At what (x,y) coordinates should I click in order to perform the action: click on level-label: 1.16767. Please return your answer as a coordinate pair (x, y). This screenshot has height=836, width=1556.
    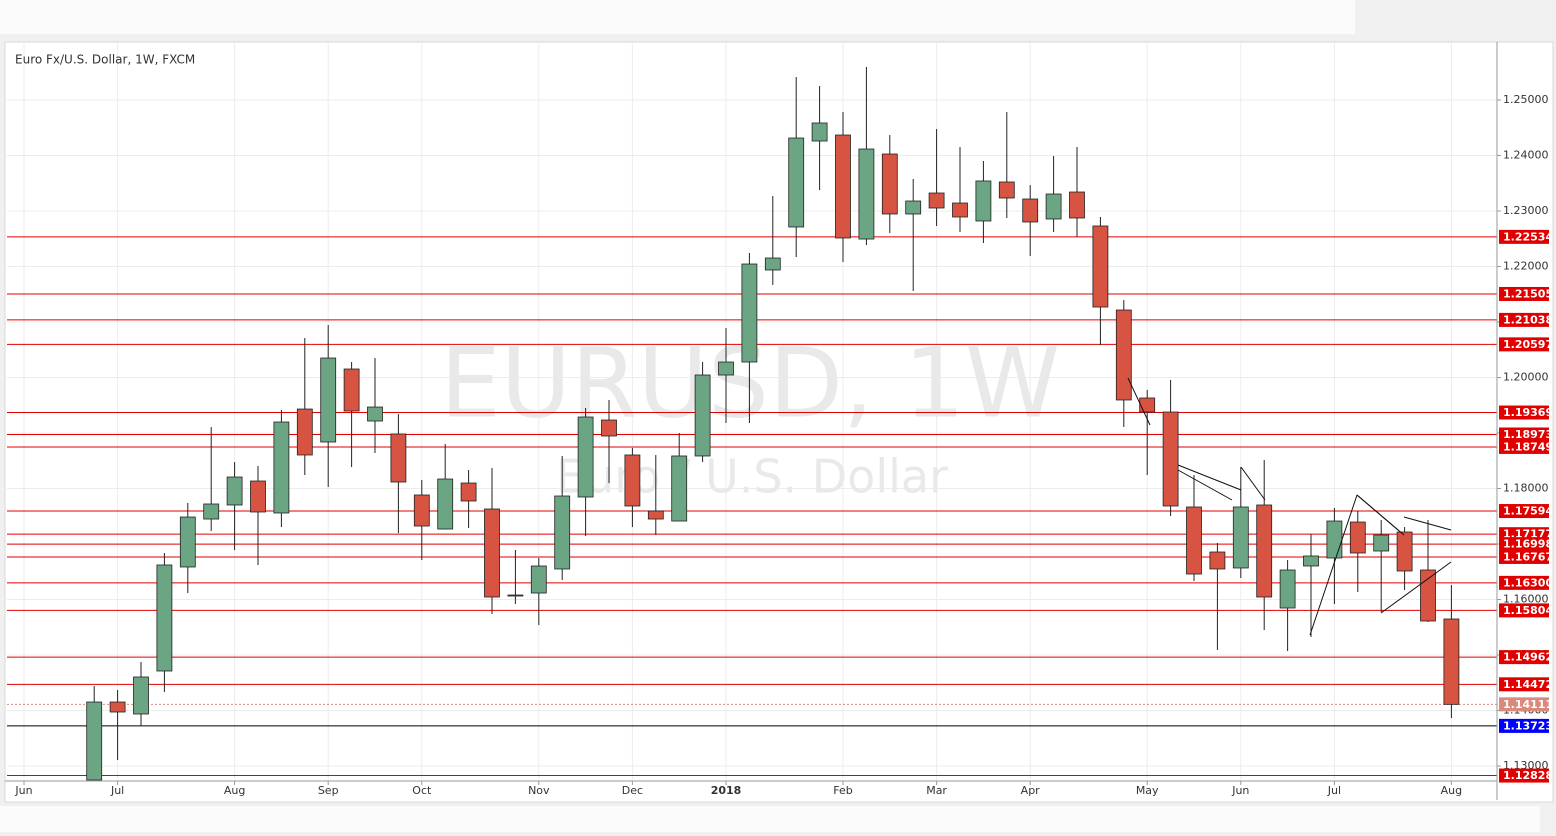
    Looking at the image, I should click on (1528, 556).